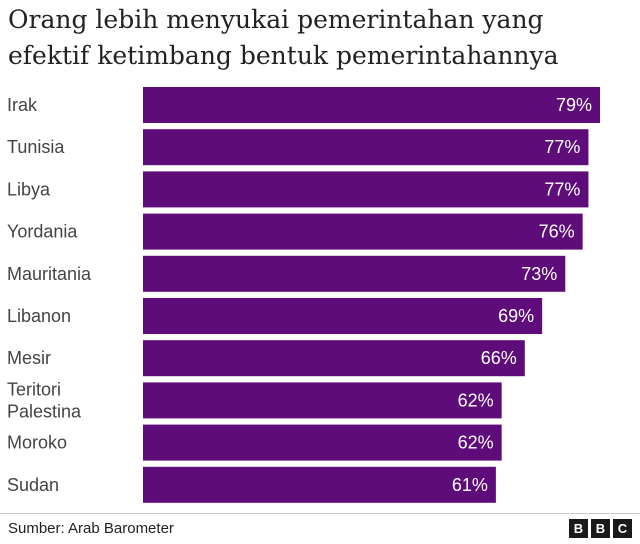  I want to click on category-label: Tunisia, so click(36, 147).